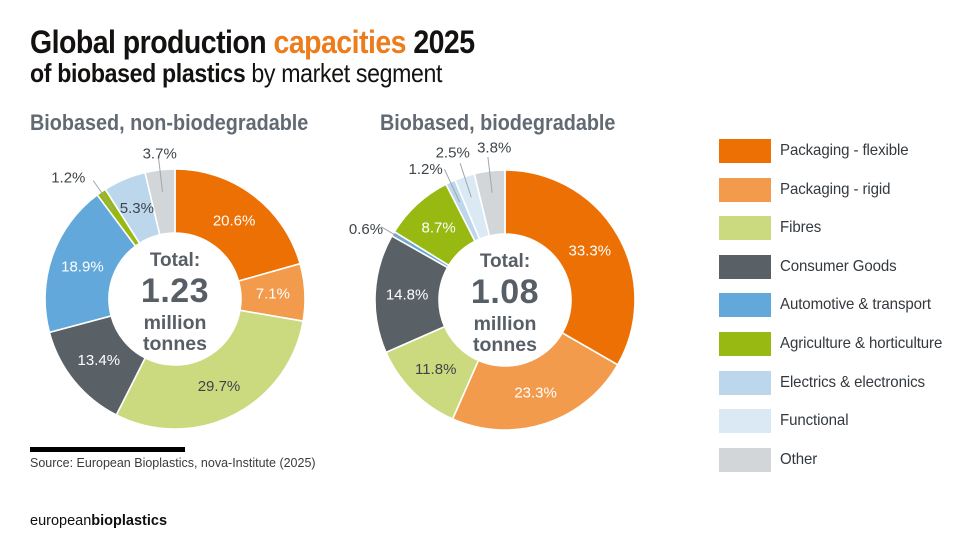 This screenshot has width=980, height=560. I want to click on slice-percentage-label: 3.8%, so click(494, 148).